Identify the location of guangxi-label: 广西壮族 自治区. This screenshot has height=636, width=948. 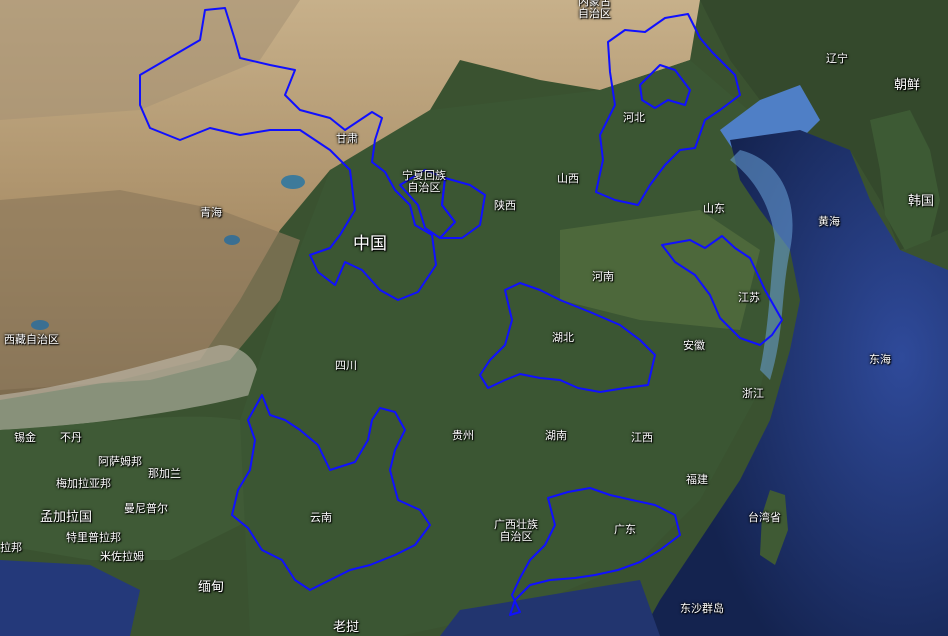
(516, 530).